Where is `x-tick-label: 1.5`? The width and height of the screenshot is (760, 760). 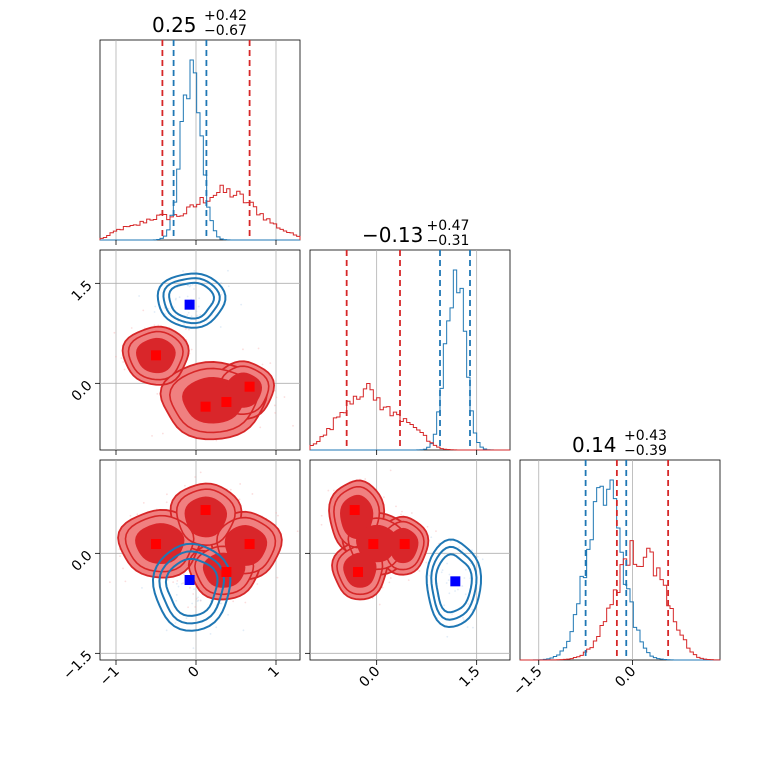
x-tick-label: 1.5 is located at coordinates (469, 677).